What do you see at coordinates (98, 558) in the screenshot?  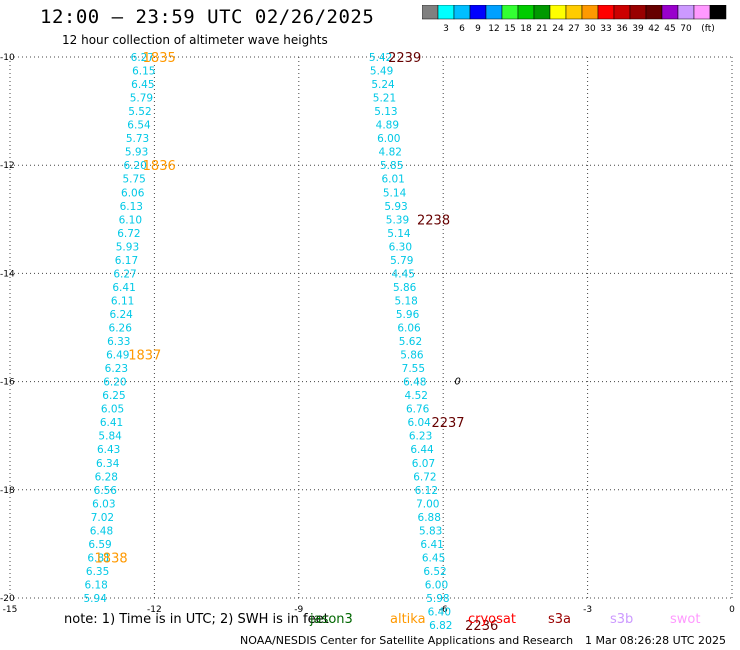 I see `swh-value-label: 6.81` at bounding box center [98, 558].